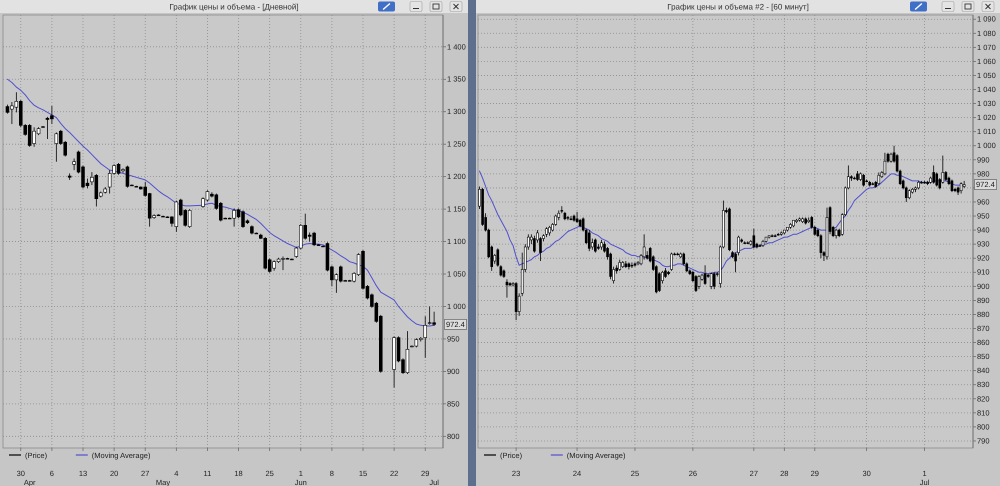  What do you see at coordinates (738, 7) in the screenshot?
I see `chart-title: График цены и объема #2 - [60 минут]` at bounding box center [738, 7].